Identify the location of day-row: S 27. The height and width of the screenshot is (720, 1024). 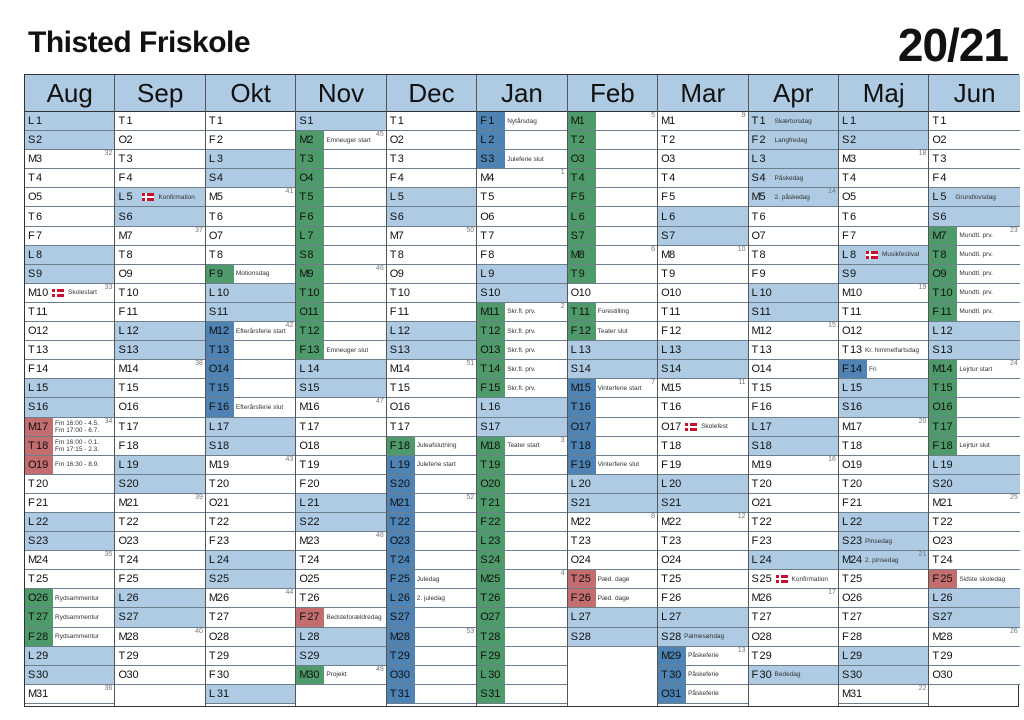
(160, 618).